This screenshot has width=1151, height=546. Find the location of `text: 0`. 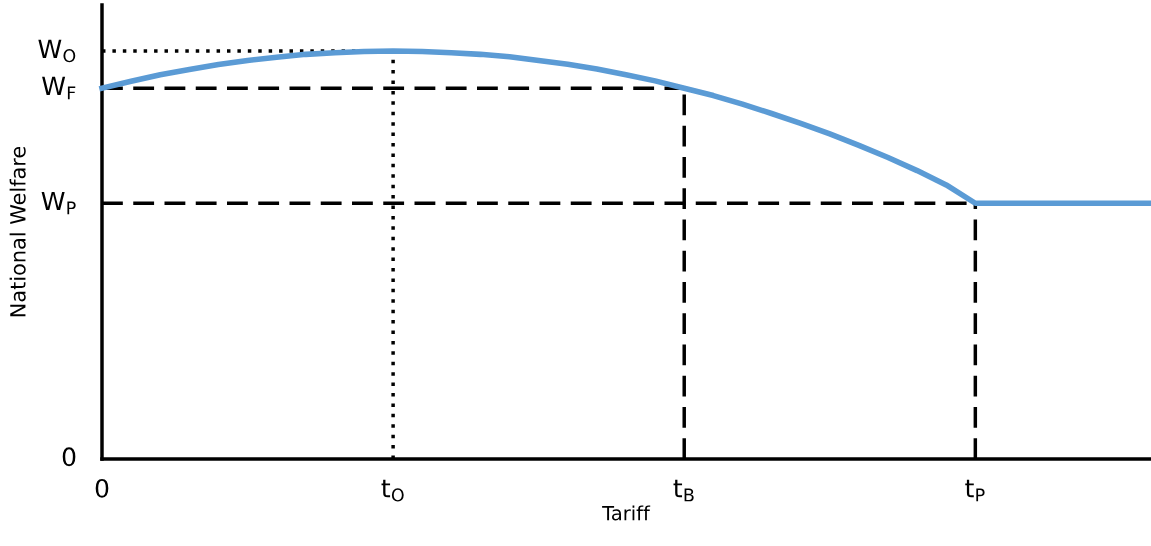

text: 0 is located at coordinates (69, 457).